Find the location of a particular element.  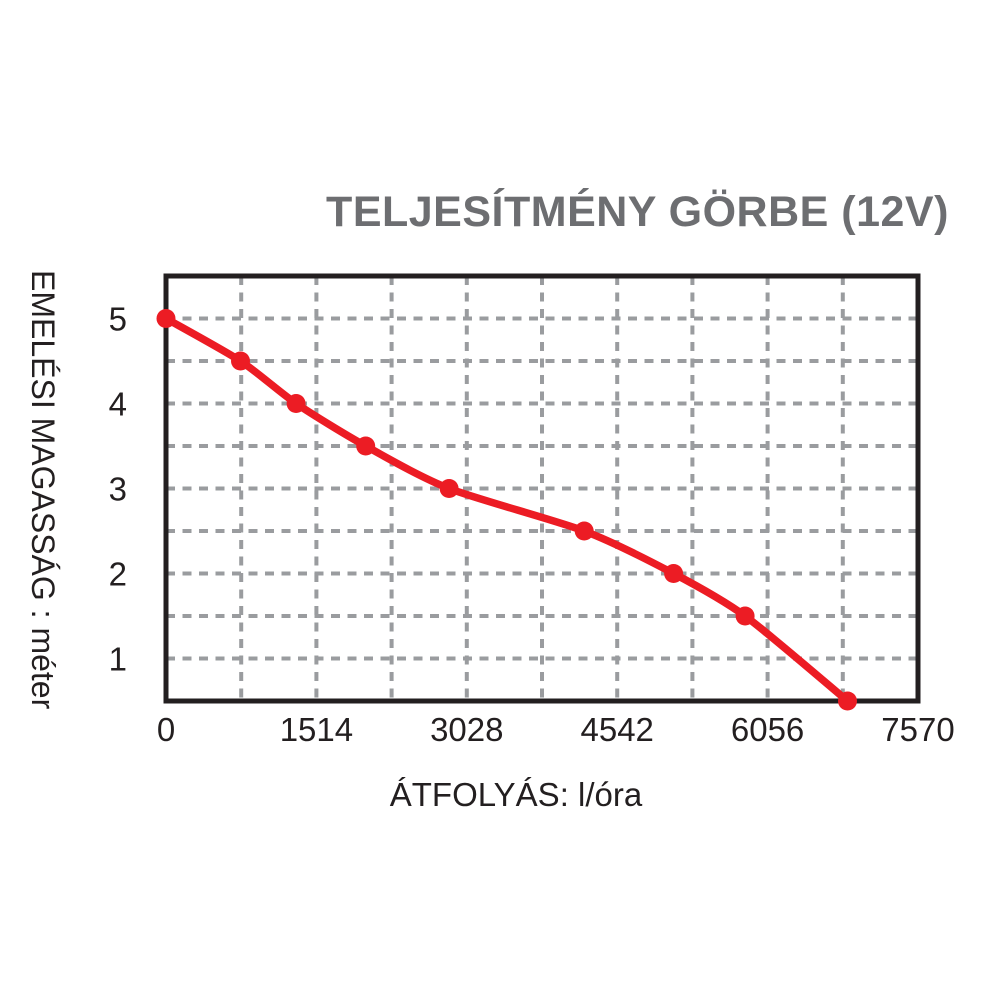

y-tick-label: 5 is located at coordinates (118, 319).